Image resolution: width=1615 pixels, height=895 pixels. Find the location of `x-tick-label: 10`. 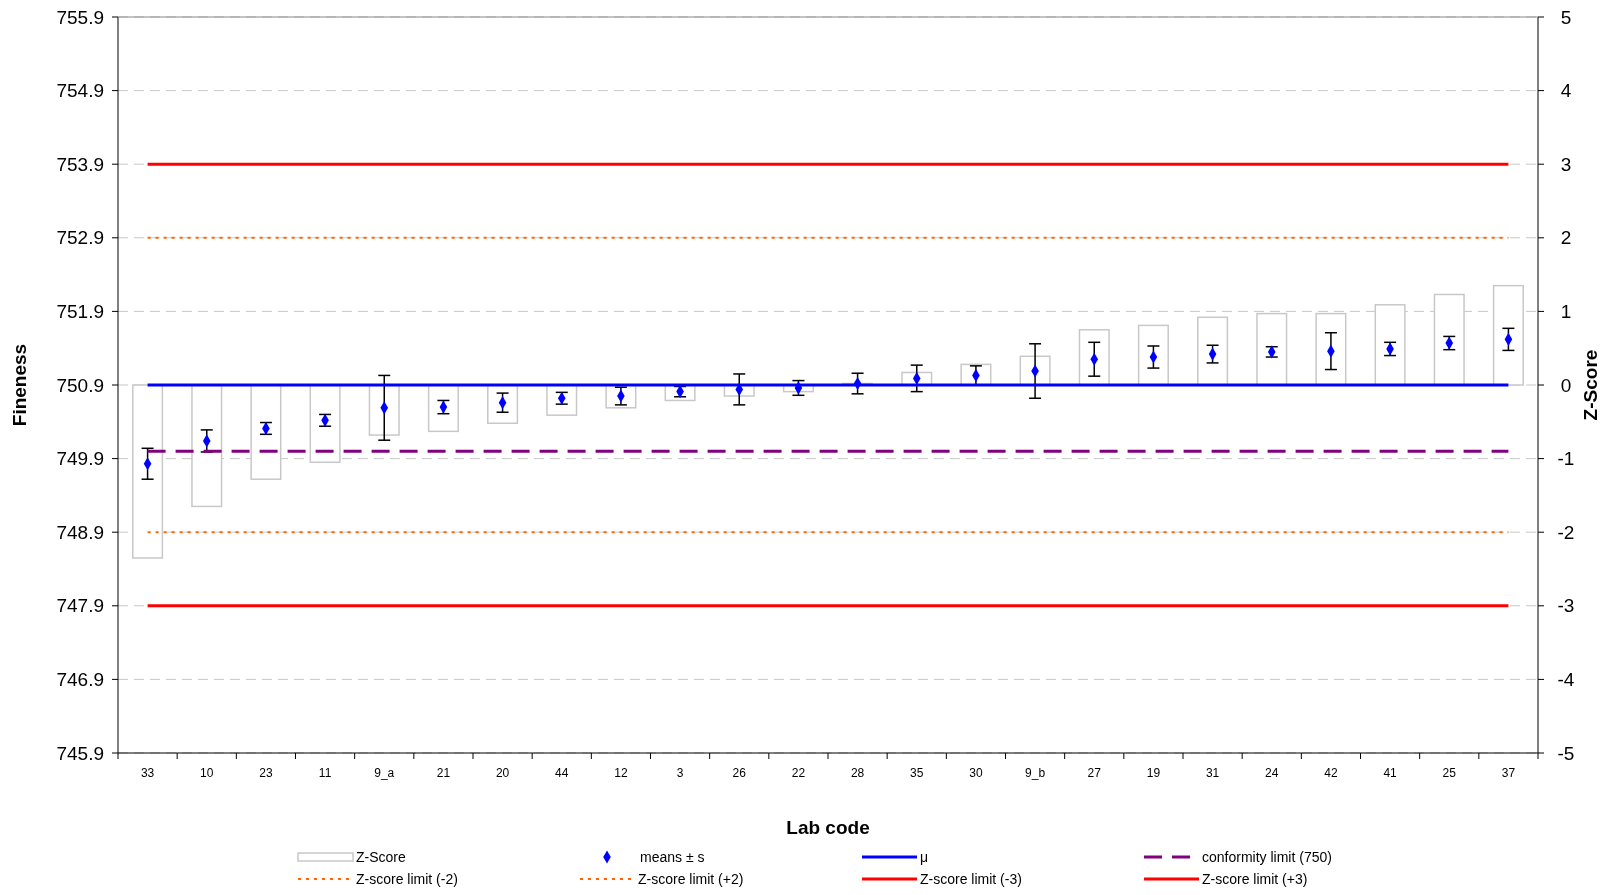

x-tick-label: 10 is located at coordinates (207, 773).